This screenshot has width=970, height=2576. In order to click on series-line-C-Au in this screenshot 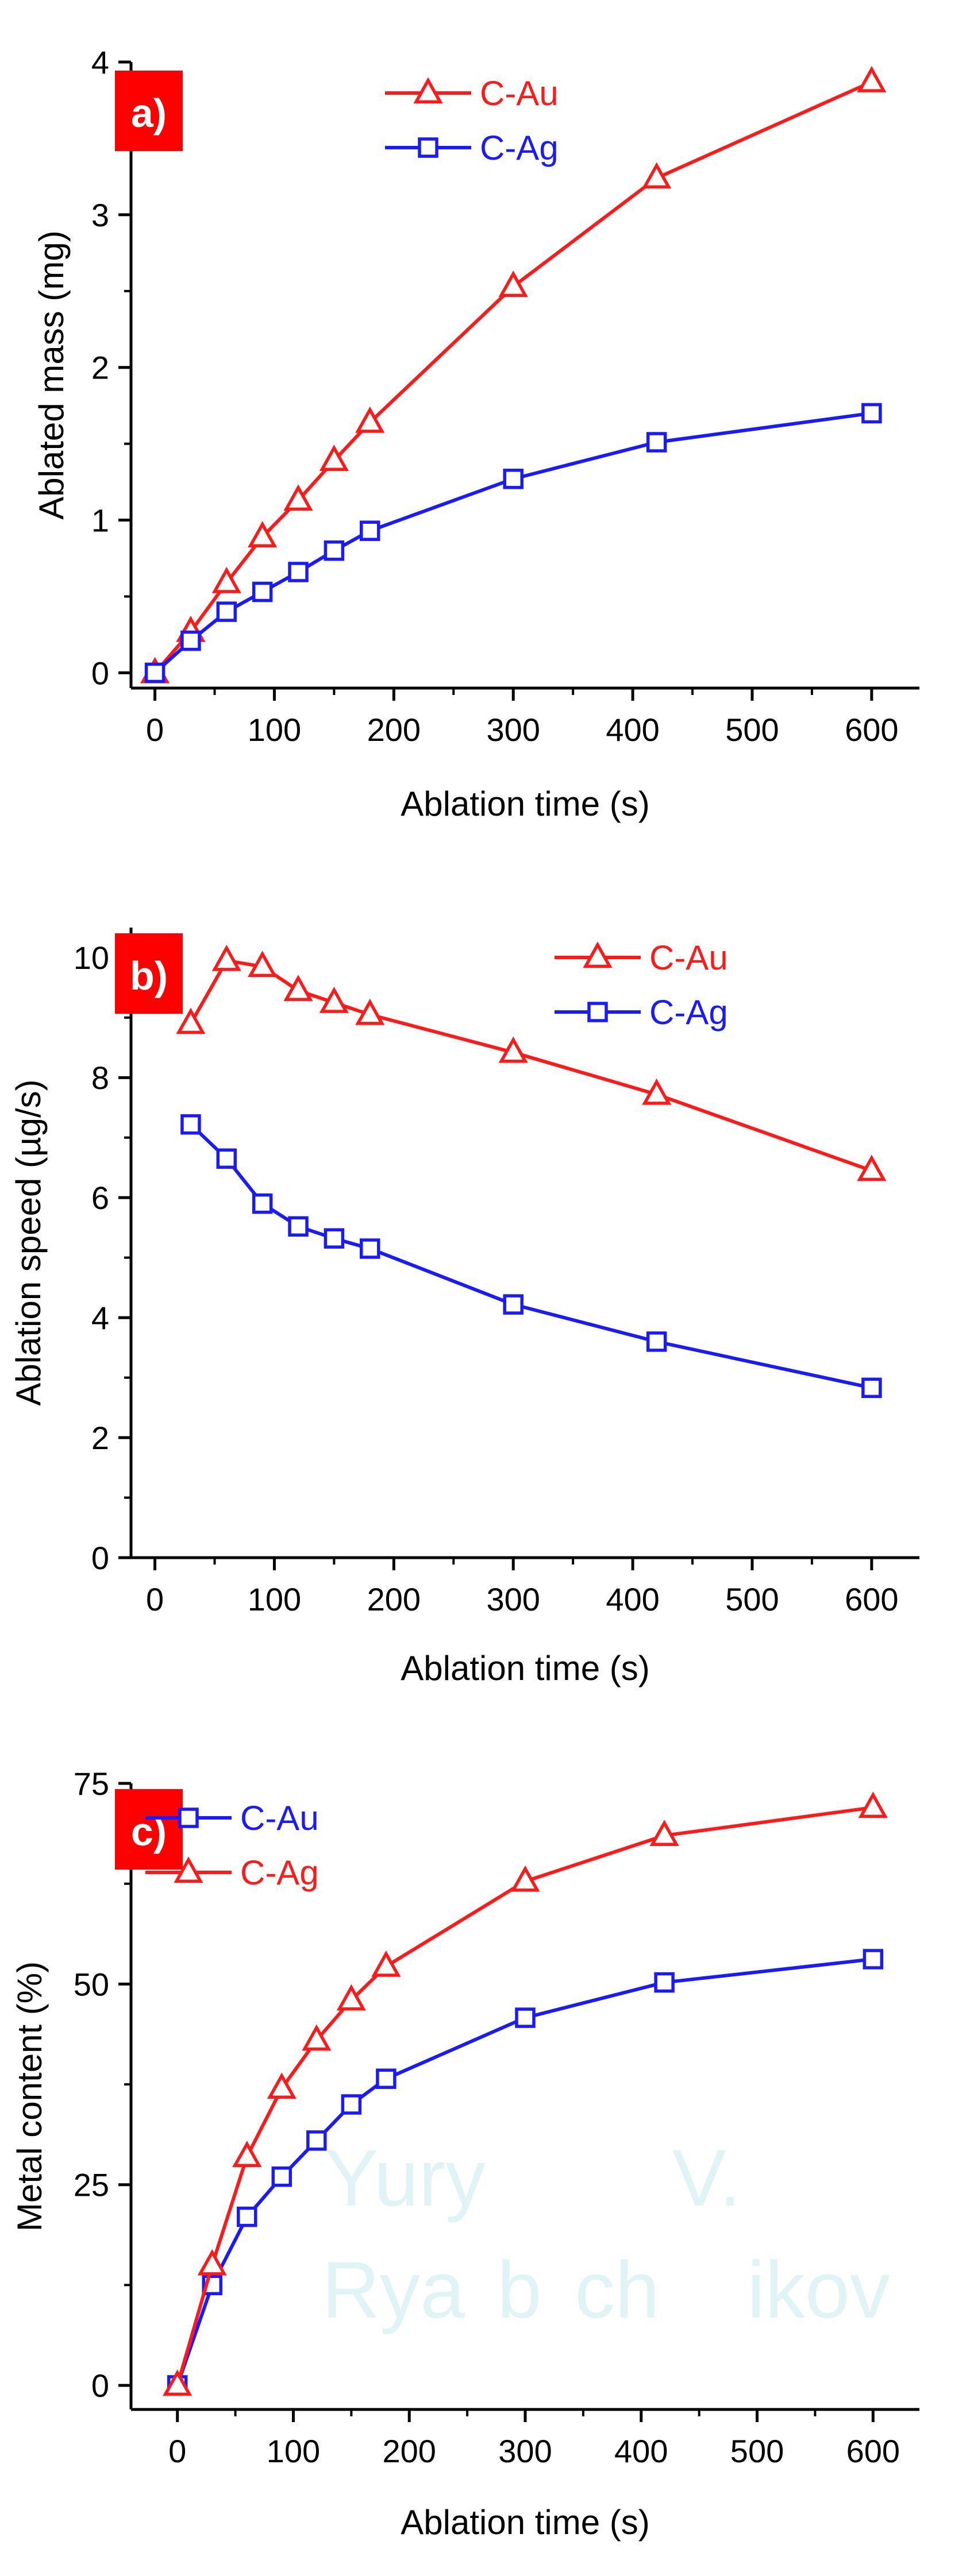, I will do `click(524, 2171)`.